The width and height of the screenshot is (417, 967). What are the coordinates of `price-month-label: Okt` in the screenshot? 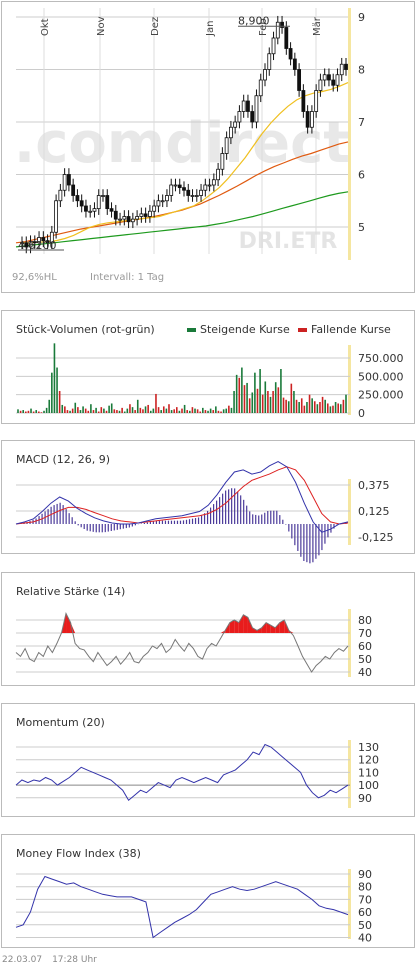 It's located at (45, 27).